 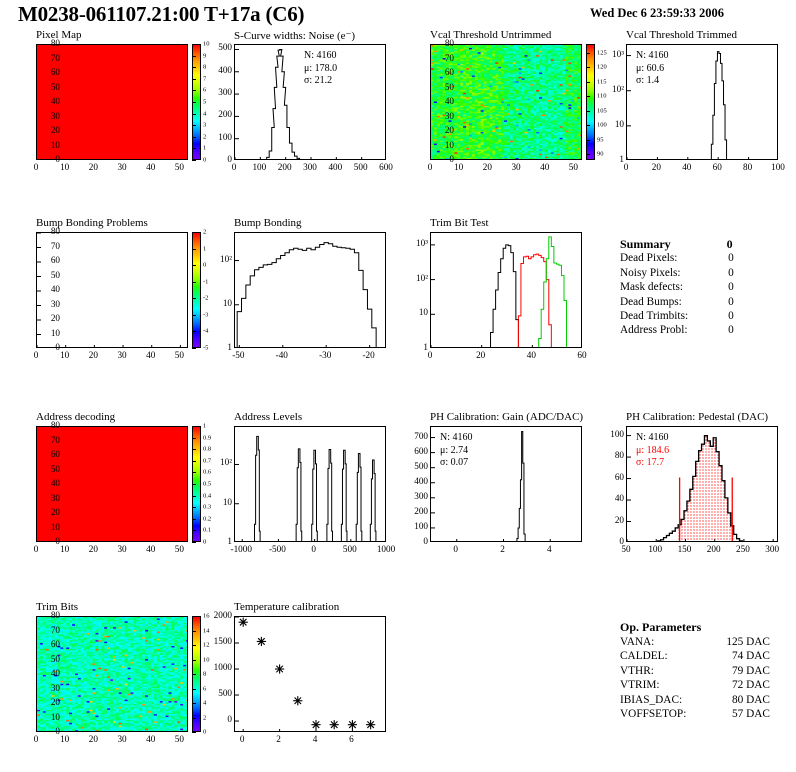 What do you see at coordinates (618, 88) in the screenshot?
I see `y-axis-tick-label: 10²` at bounding box center [618, 88].